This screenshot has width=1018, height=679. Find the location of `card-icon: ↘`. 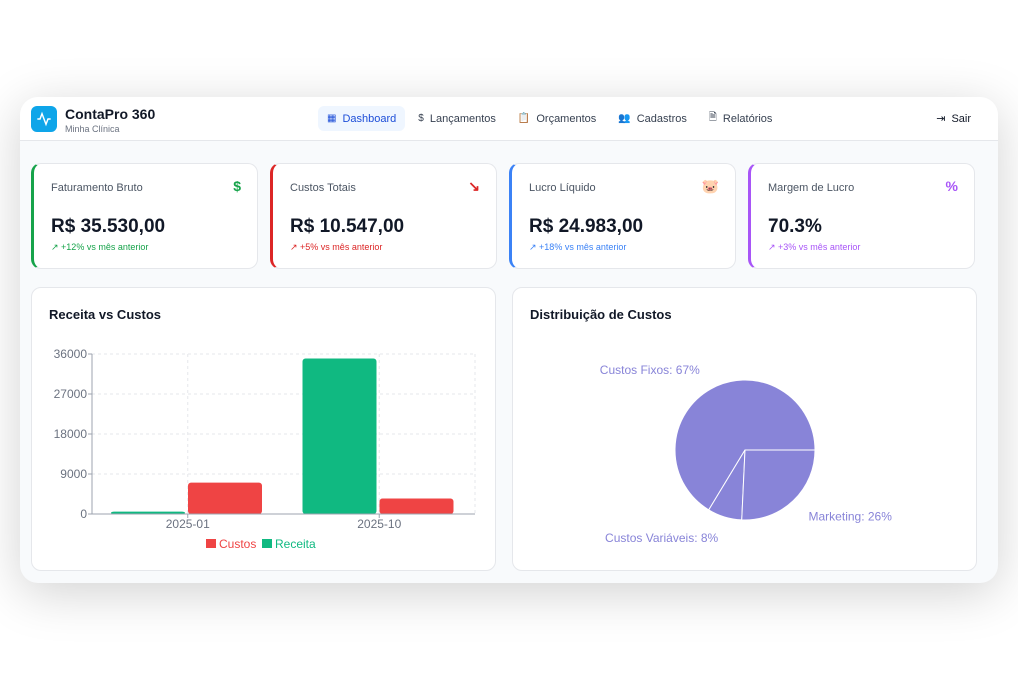

card-icon: ↘ is located at coordinates (474, 186).